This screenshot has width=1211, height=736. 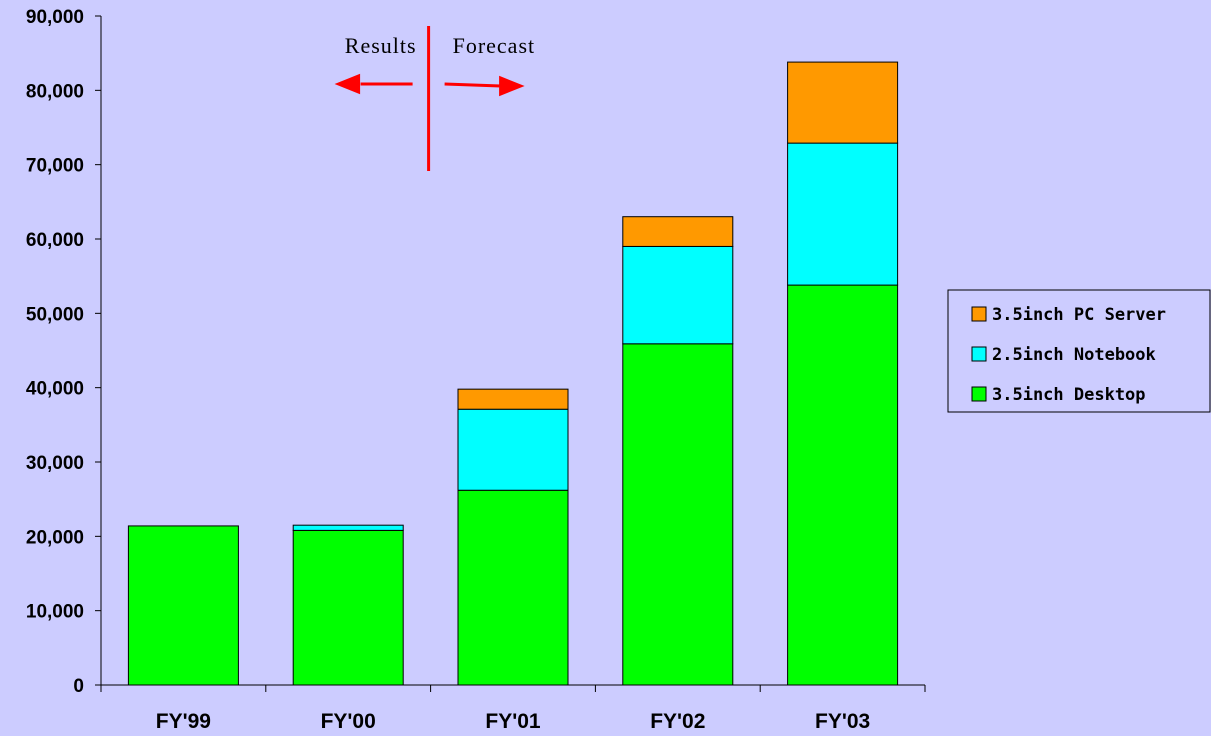 I want to click on legend-label: 3.5inch PC Server, so click(x=1079, y=315).